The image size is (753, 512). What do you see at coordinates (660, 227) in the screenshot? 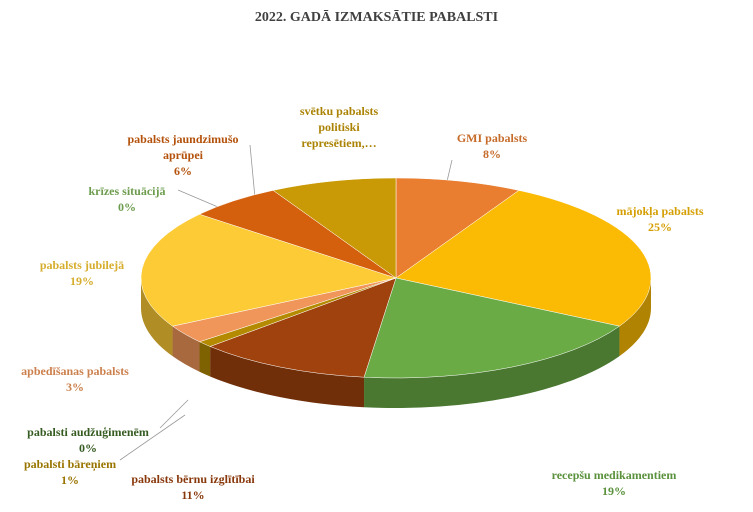
I see `value-label: 25%` at bounding box center [660, 227].